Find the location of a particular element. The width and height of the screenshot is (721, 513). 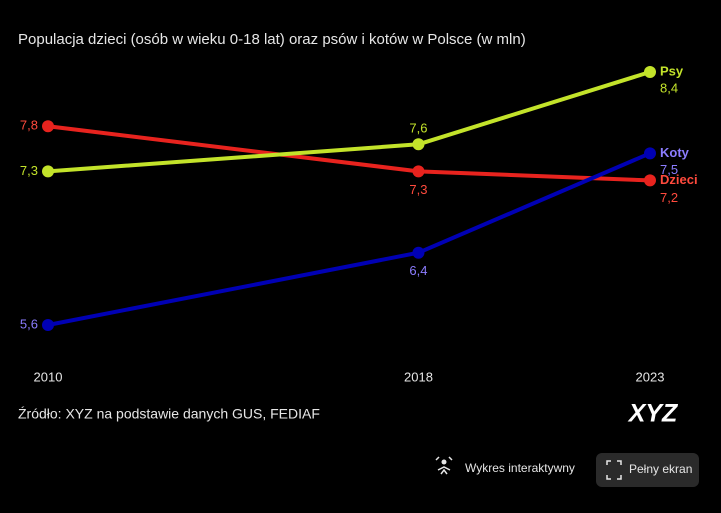

x-tick-label: 2018 is located at coordinates (418, 376).